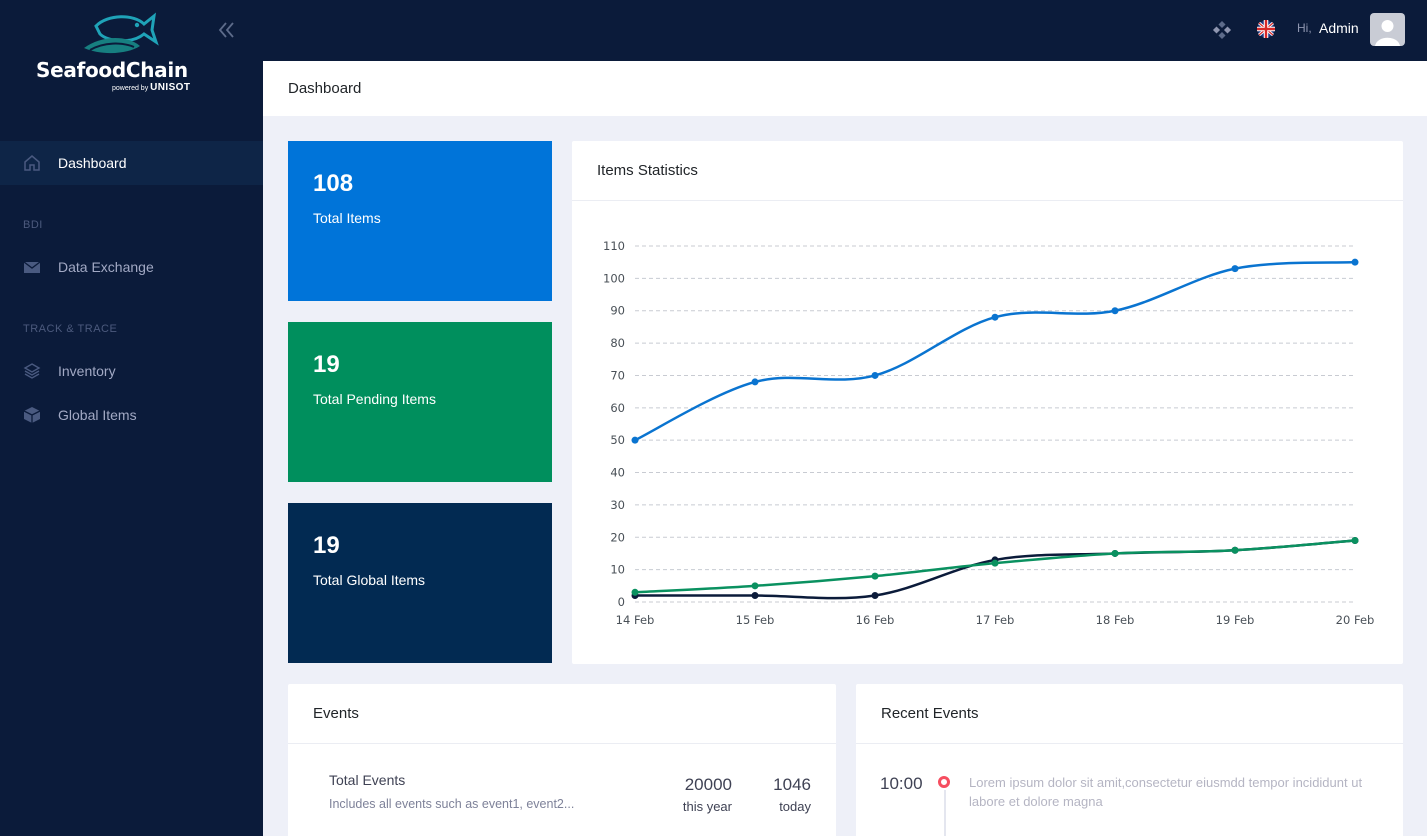  What do you see at coordinates (92, 163) in the screenshot?
I see `sidebar-item-label: Dashboard` at bounding box center [92, 163].